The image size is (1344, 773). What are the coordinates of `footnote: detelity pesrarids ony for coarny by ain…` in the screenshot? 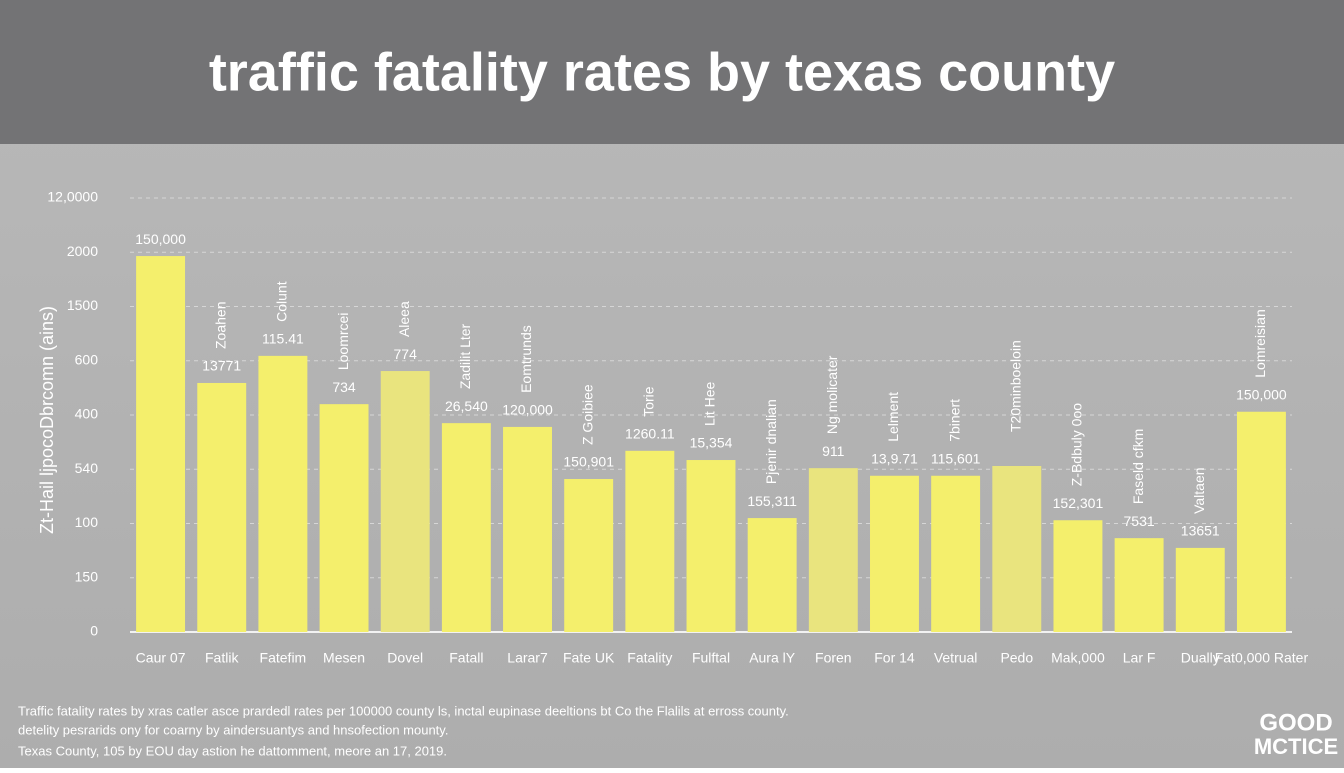 It's located at (233, 729).